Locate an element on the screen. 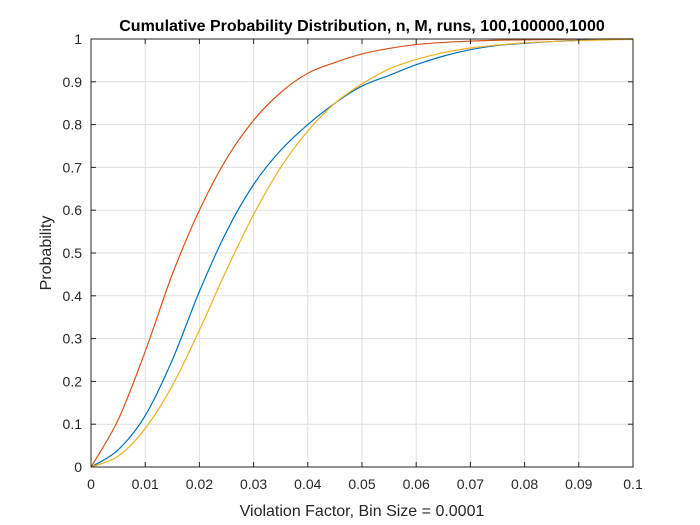  y-tick-label: 0.9 is located at coordinates (73, 82).